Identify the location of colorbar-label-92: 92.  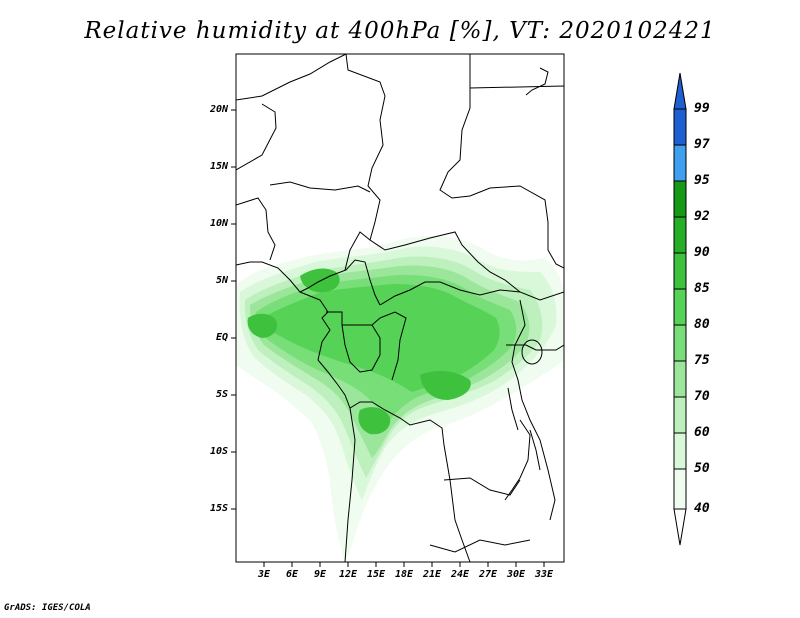
(702, 216).